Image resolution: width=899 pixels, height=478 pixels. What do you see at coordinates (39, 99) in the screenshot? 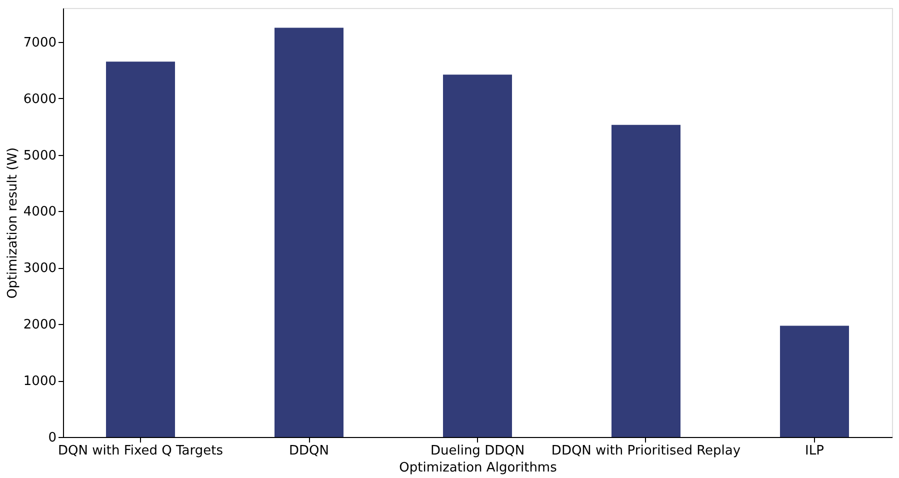
I see `y-tick-label: 6000` at bounding box center [39, 99].